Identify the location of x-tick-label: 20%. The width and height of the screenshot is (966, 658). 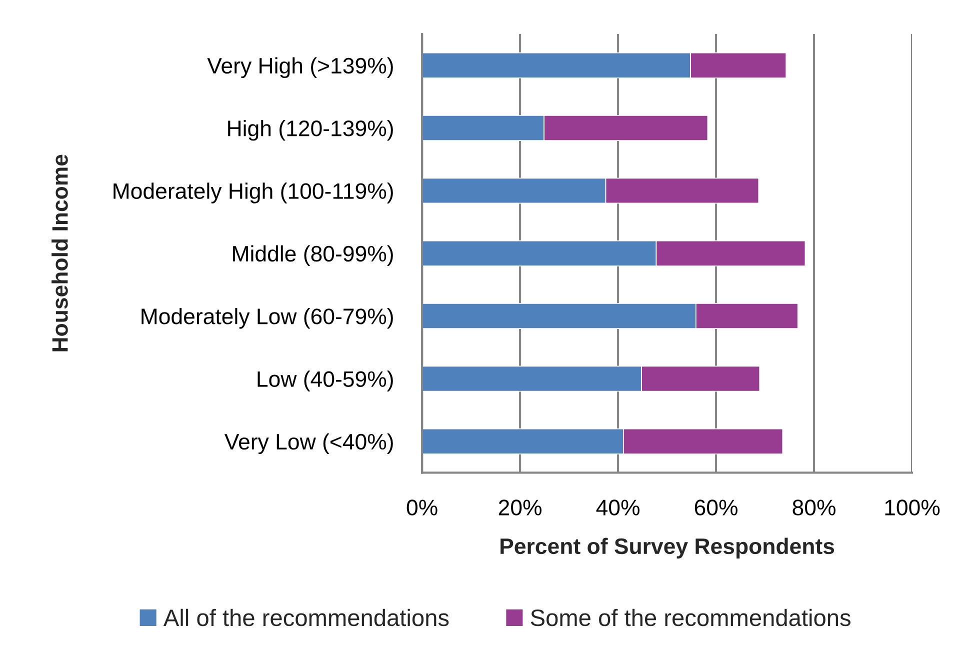
(520, 508).